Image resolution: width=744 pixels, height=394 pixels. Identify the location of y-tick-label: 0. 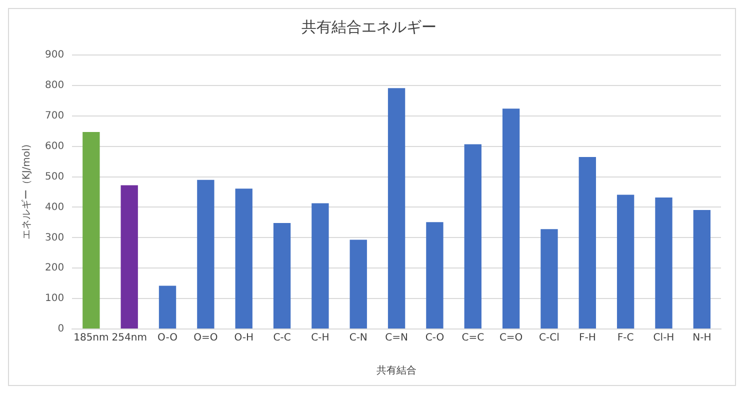
(61, 329).